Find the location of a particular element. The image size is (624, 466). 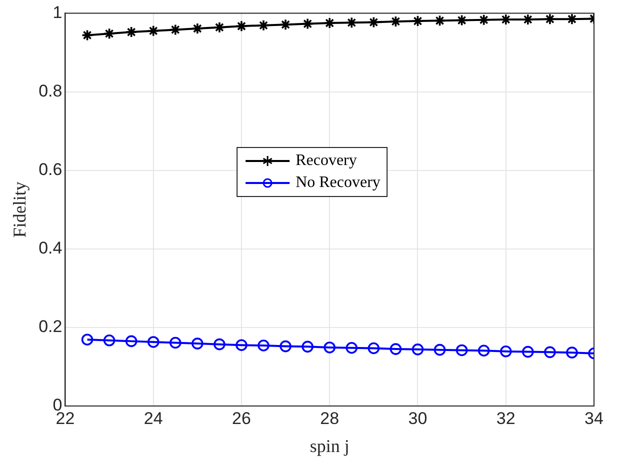

legend-label: Recovery is located at coordinates (326, 161).